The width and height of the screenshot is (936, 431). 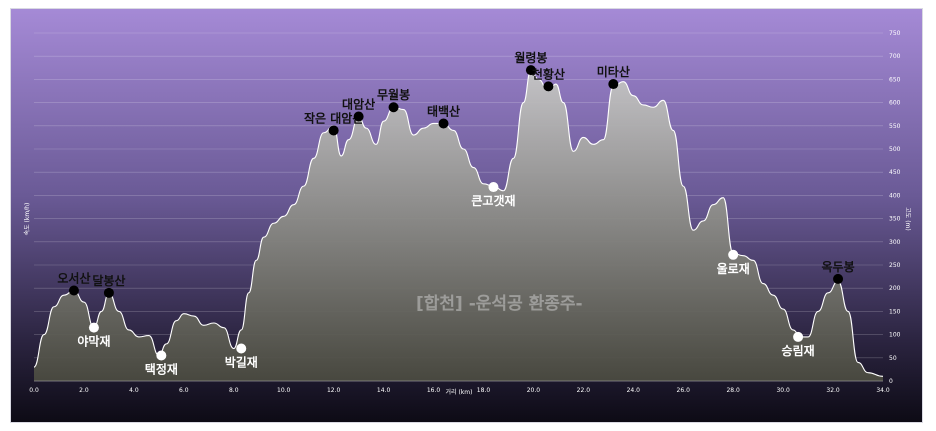 What do you see at coordinates (895, 311) in the screenshot?
I see `y-tick-3: 150` at bounding box center [895, 311].